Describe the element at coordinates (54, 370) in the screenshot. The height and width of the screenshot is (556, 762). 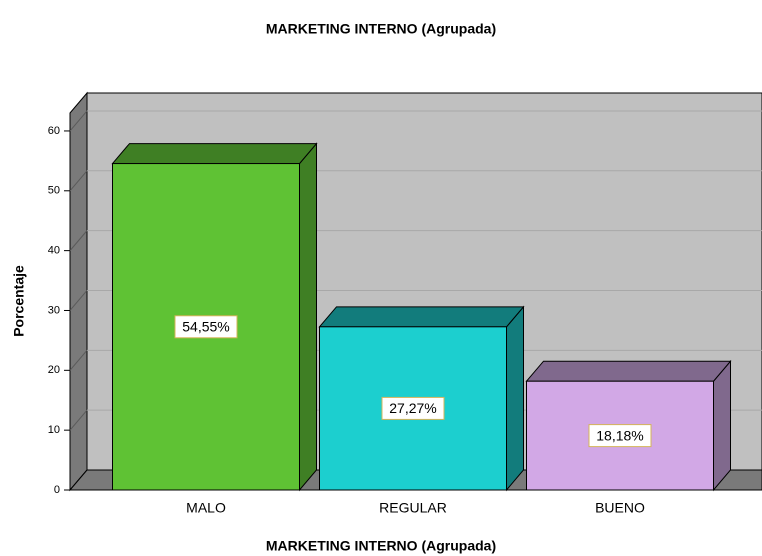
I see `y-tick-label: 20` at that location.